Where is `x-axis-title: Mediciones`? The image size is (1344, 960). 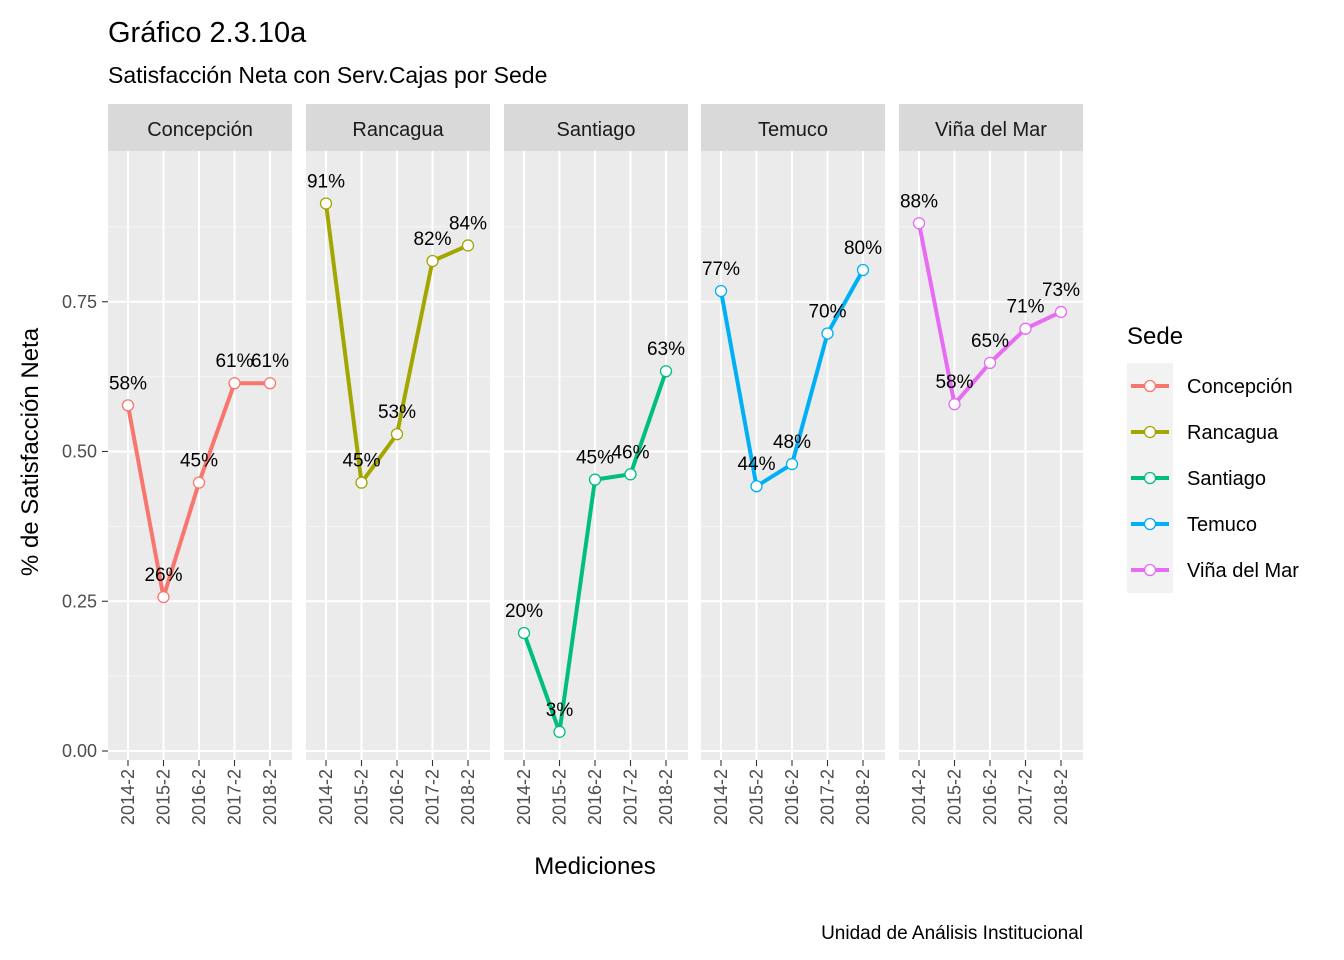
x-axis-title: Mediciones is located at coordinates (594, 866).